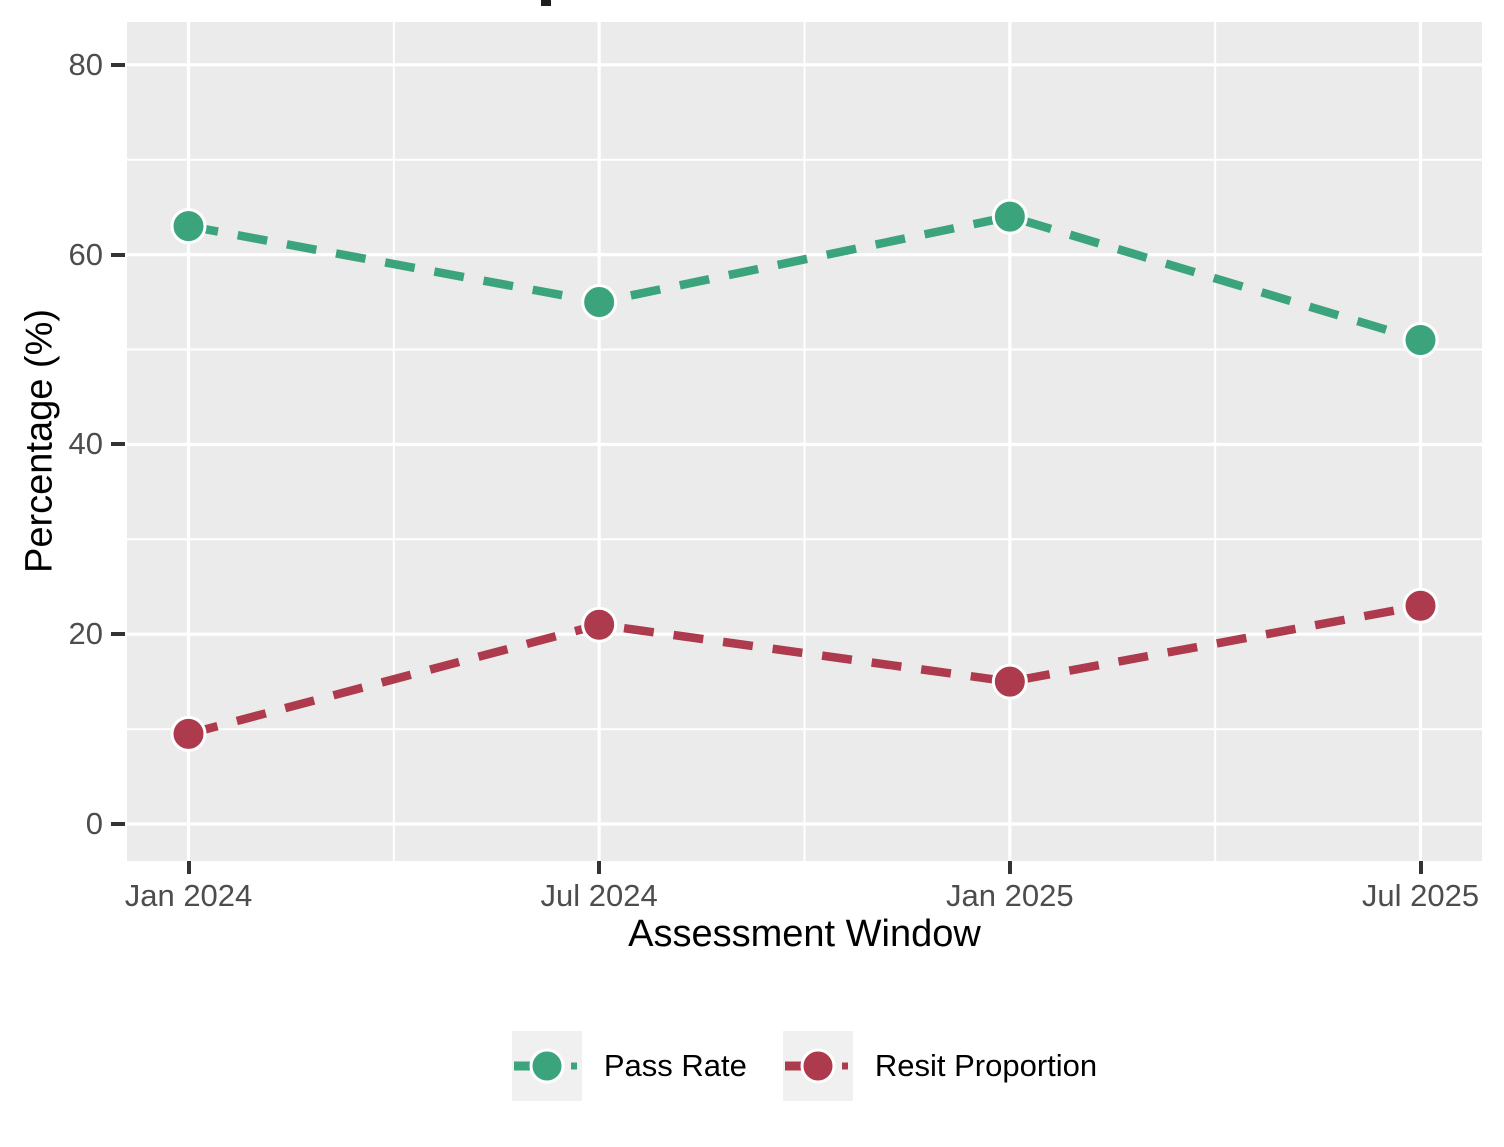  I want to click on point-resit-proportion-jan-2024, so click(188, 733).